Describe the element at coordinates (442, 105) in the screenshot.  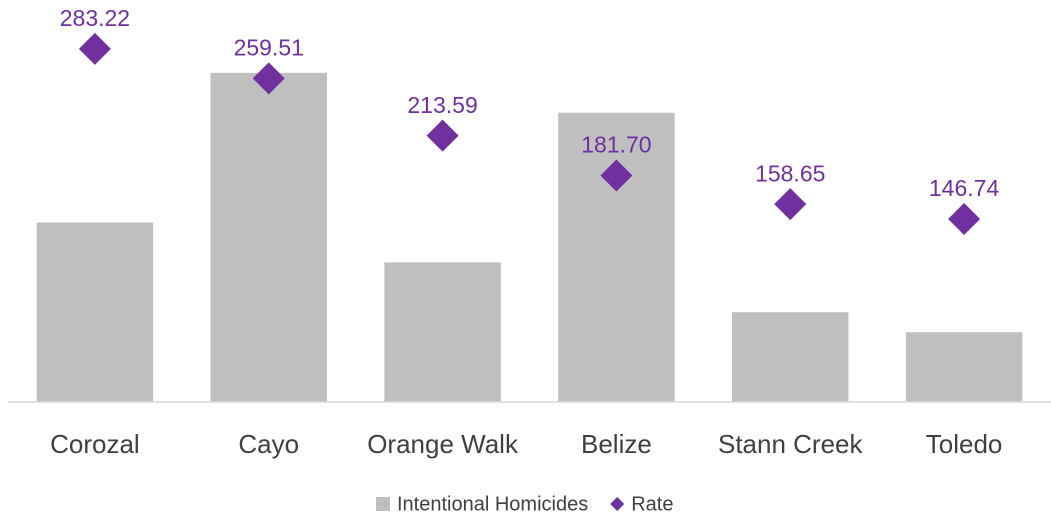
I see `data-label: 213.59` at that location.